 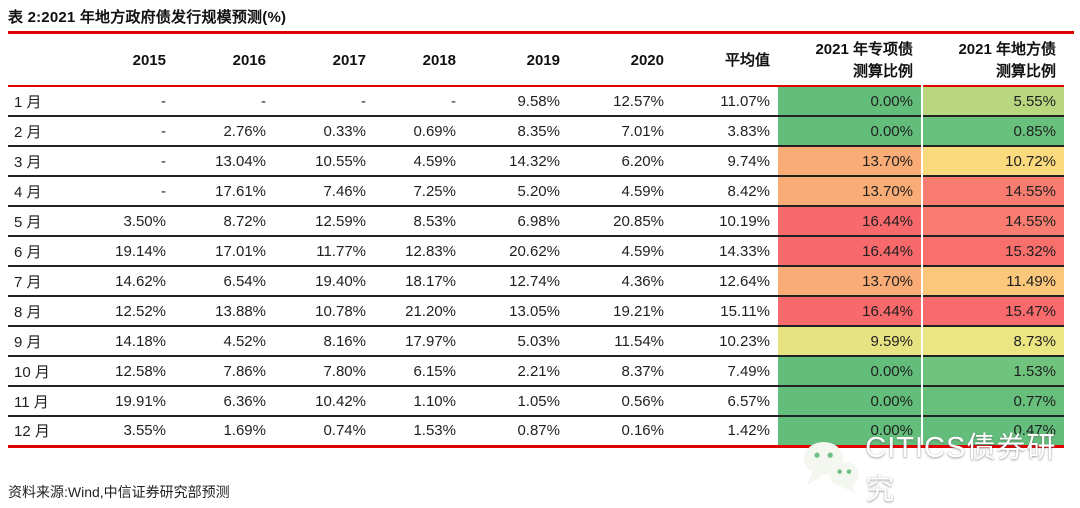 I want to click on header-local-bond-line2: 测算比例, so click(x=1025, y=71).